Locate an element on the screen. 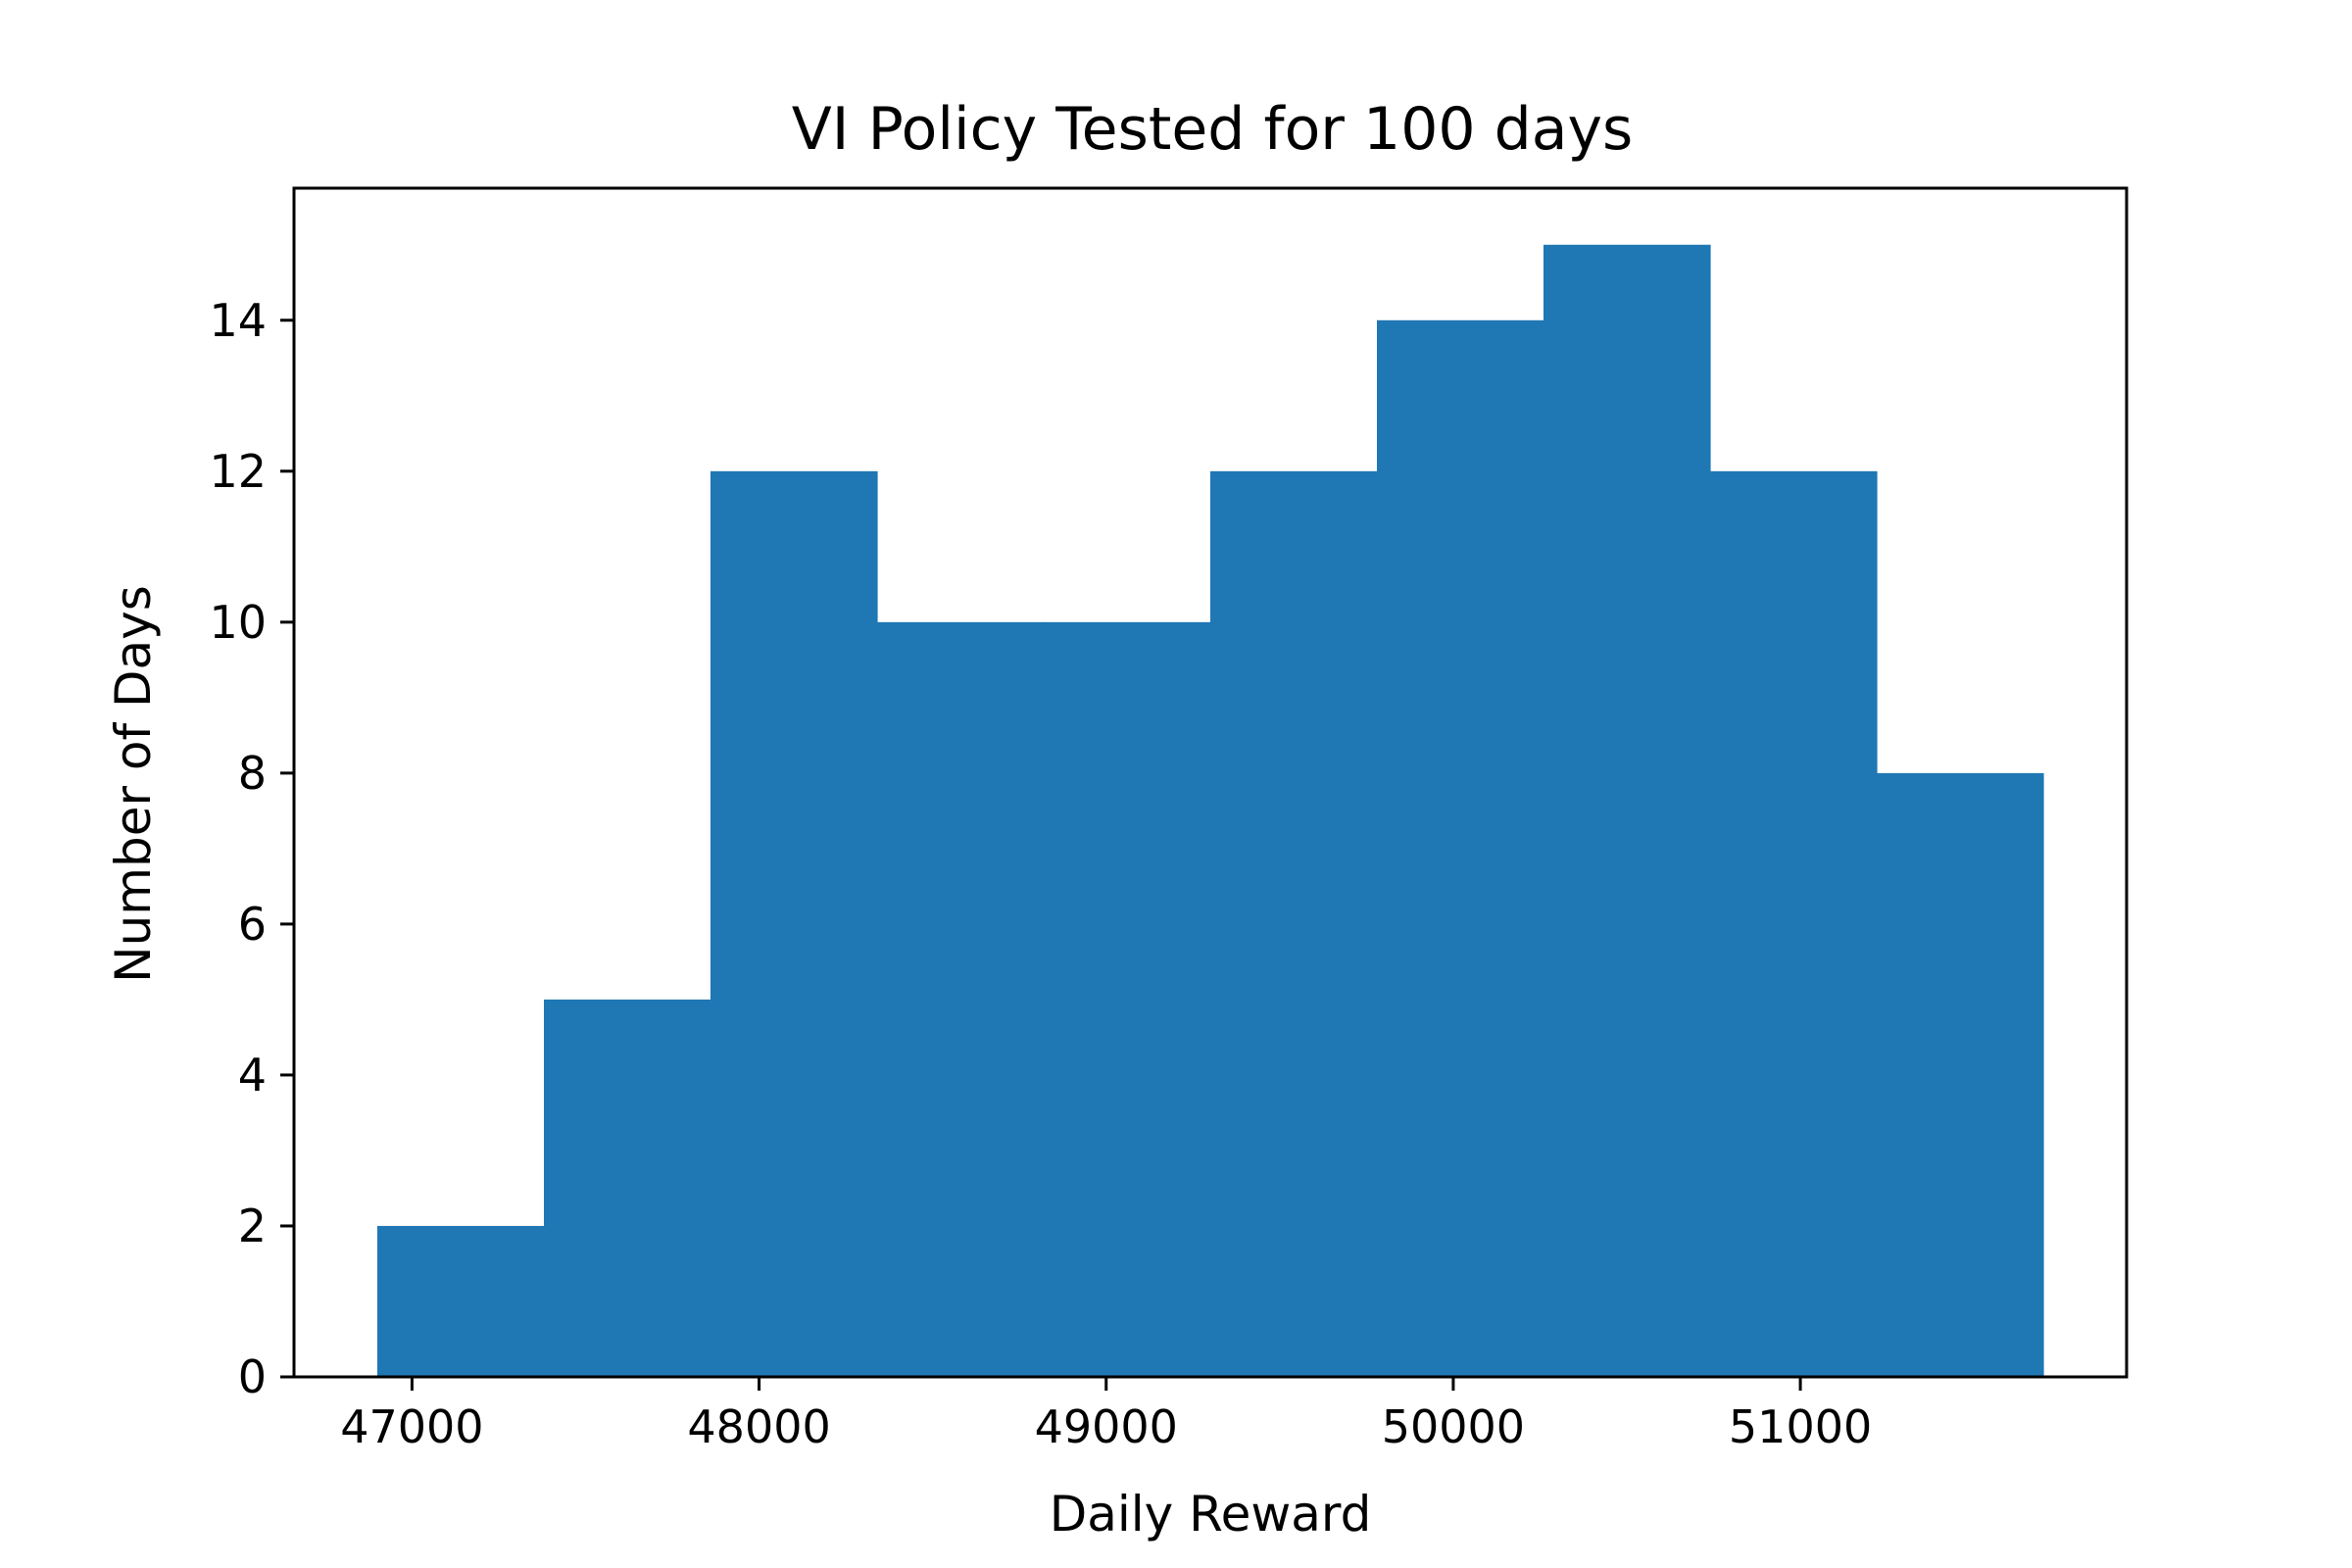  x-axis-label: Daily Reward is located at coordinates (1211, 1514).